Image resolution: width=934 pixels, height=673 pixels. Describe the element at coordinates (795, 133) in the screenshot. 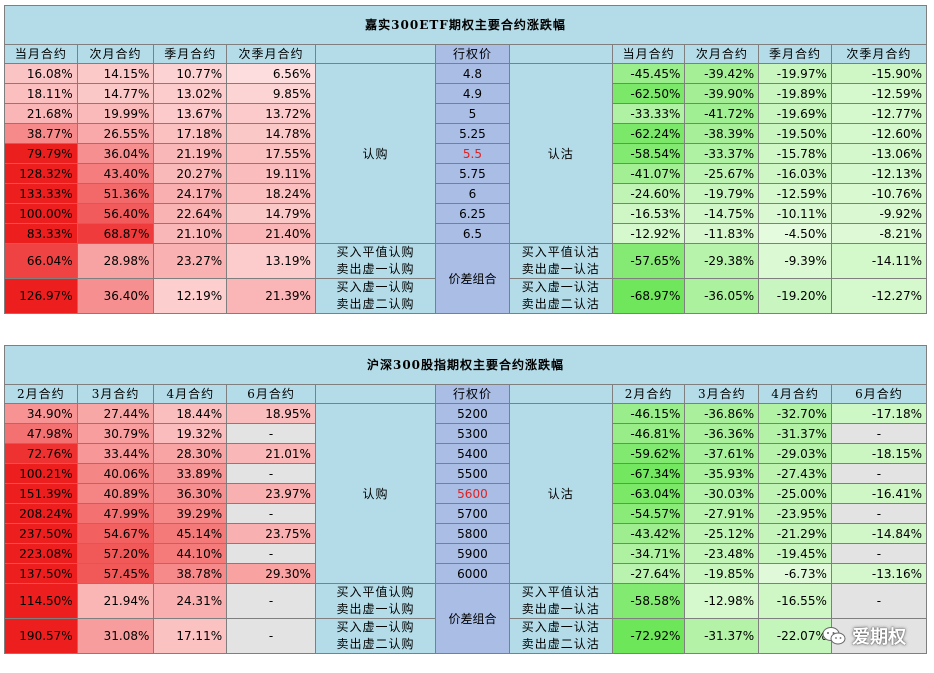

I see `put-value-cell: -19.50%` at that location.